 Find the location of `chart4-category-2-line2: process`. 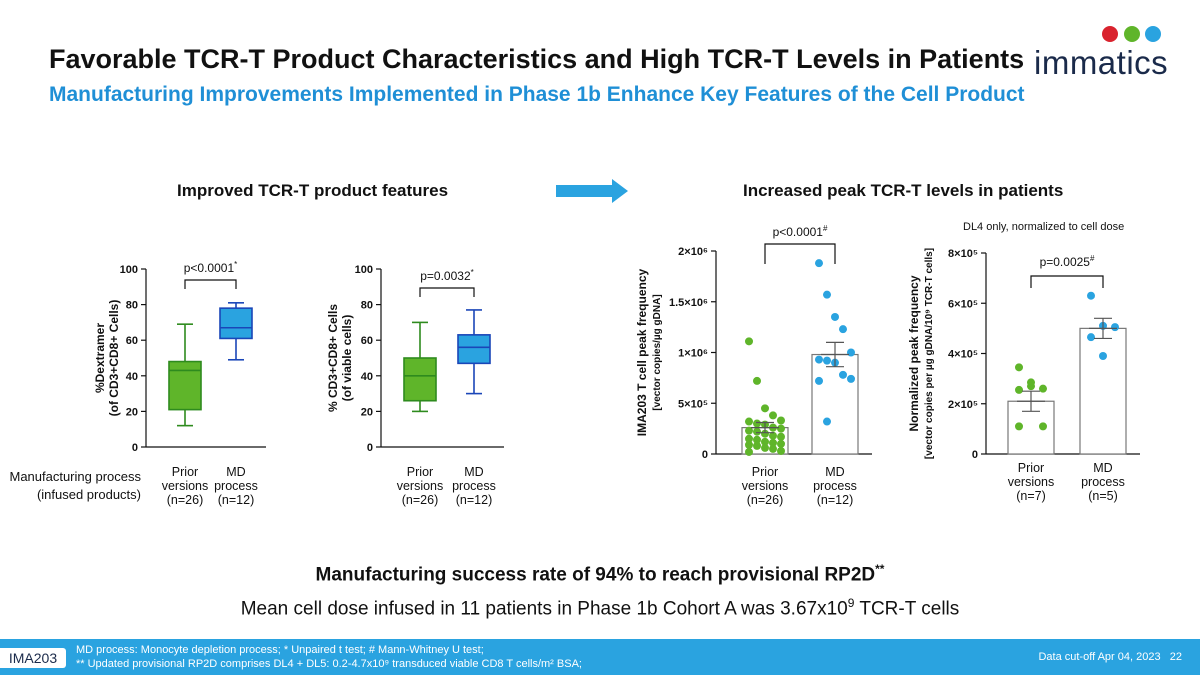

chart4-category-2-line2: process is located at coordinates (1103, 482).